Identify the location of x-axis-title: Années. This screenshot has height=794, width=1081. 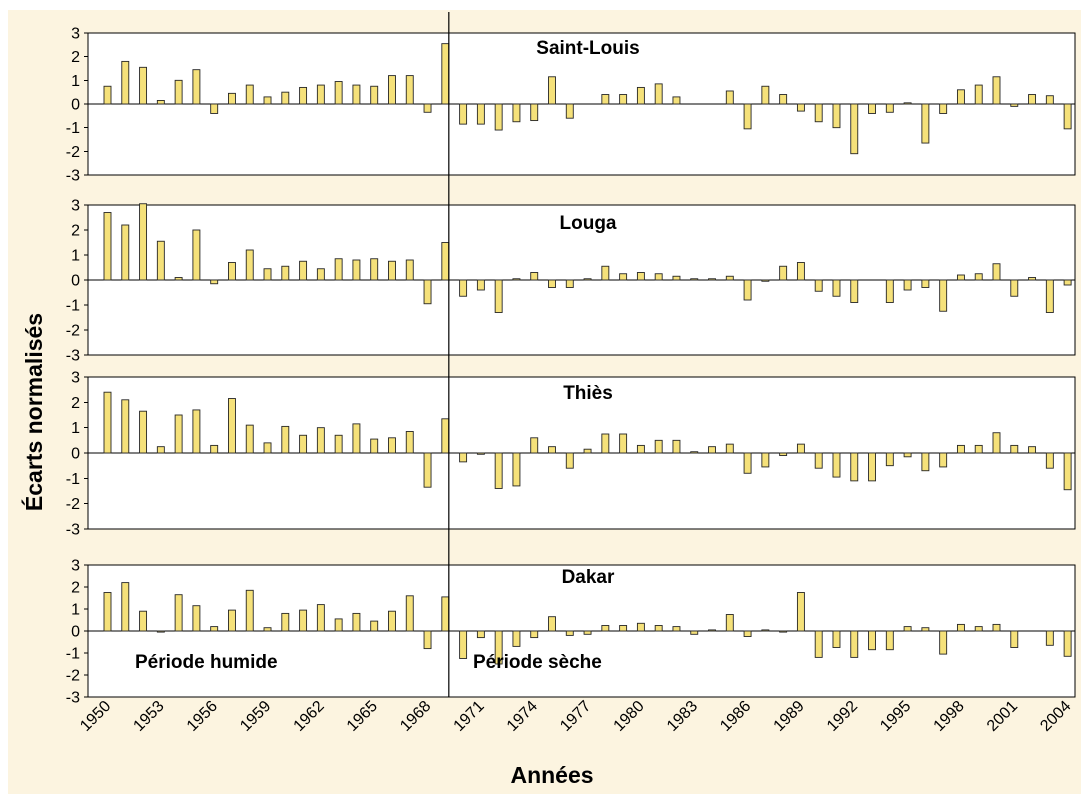
(551, 775).